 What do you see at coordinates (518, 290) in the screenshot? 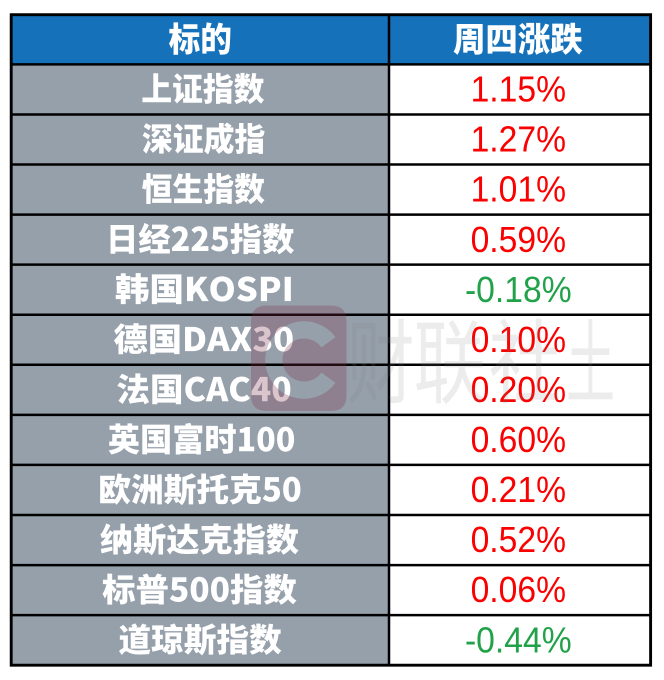
I see `svg-text: -0.18%` at bounding box center [518, 290].